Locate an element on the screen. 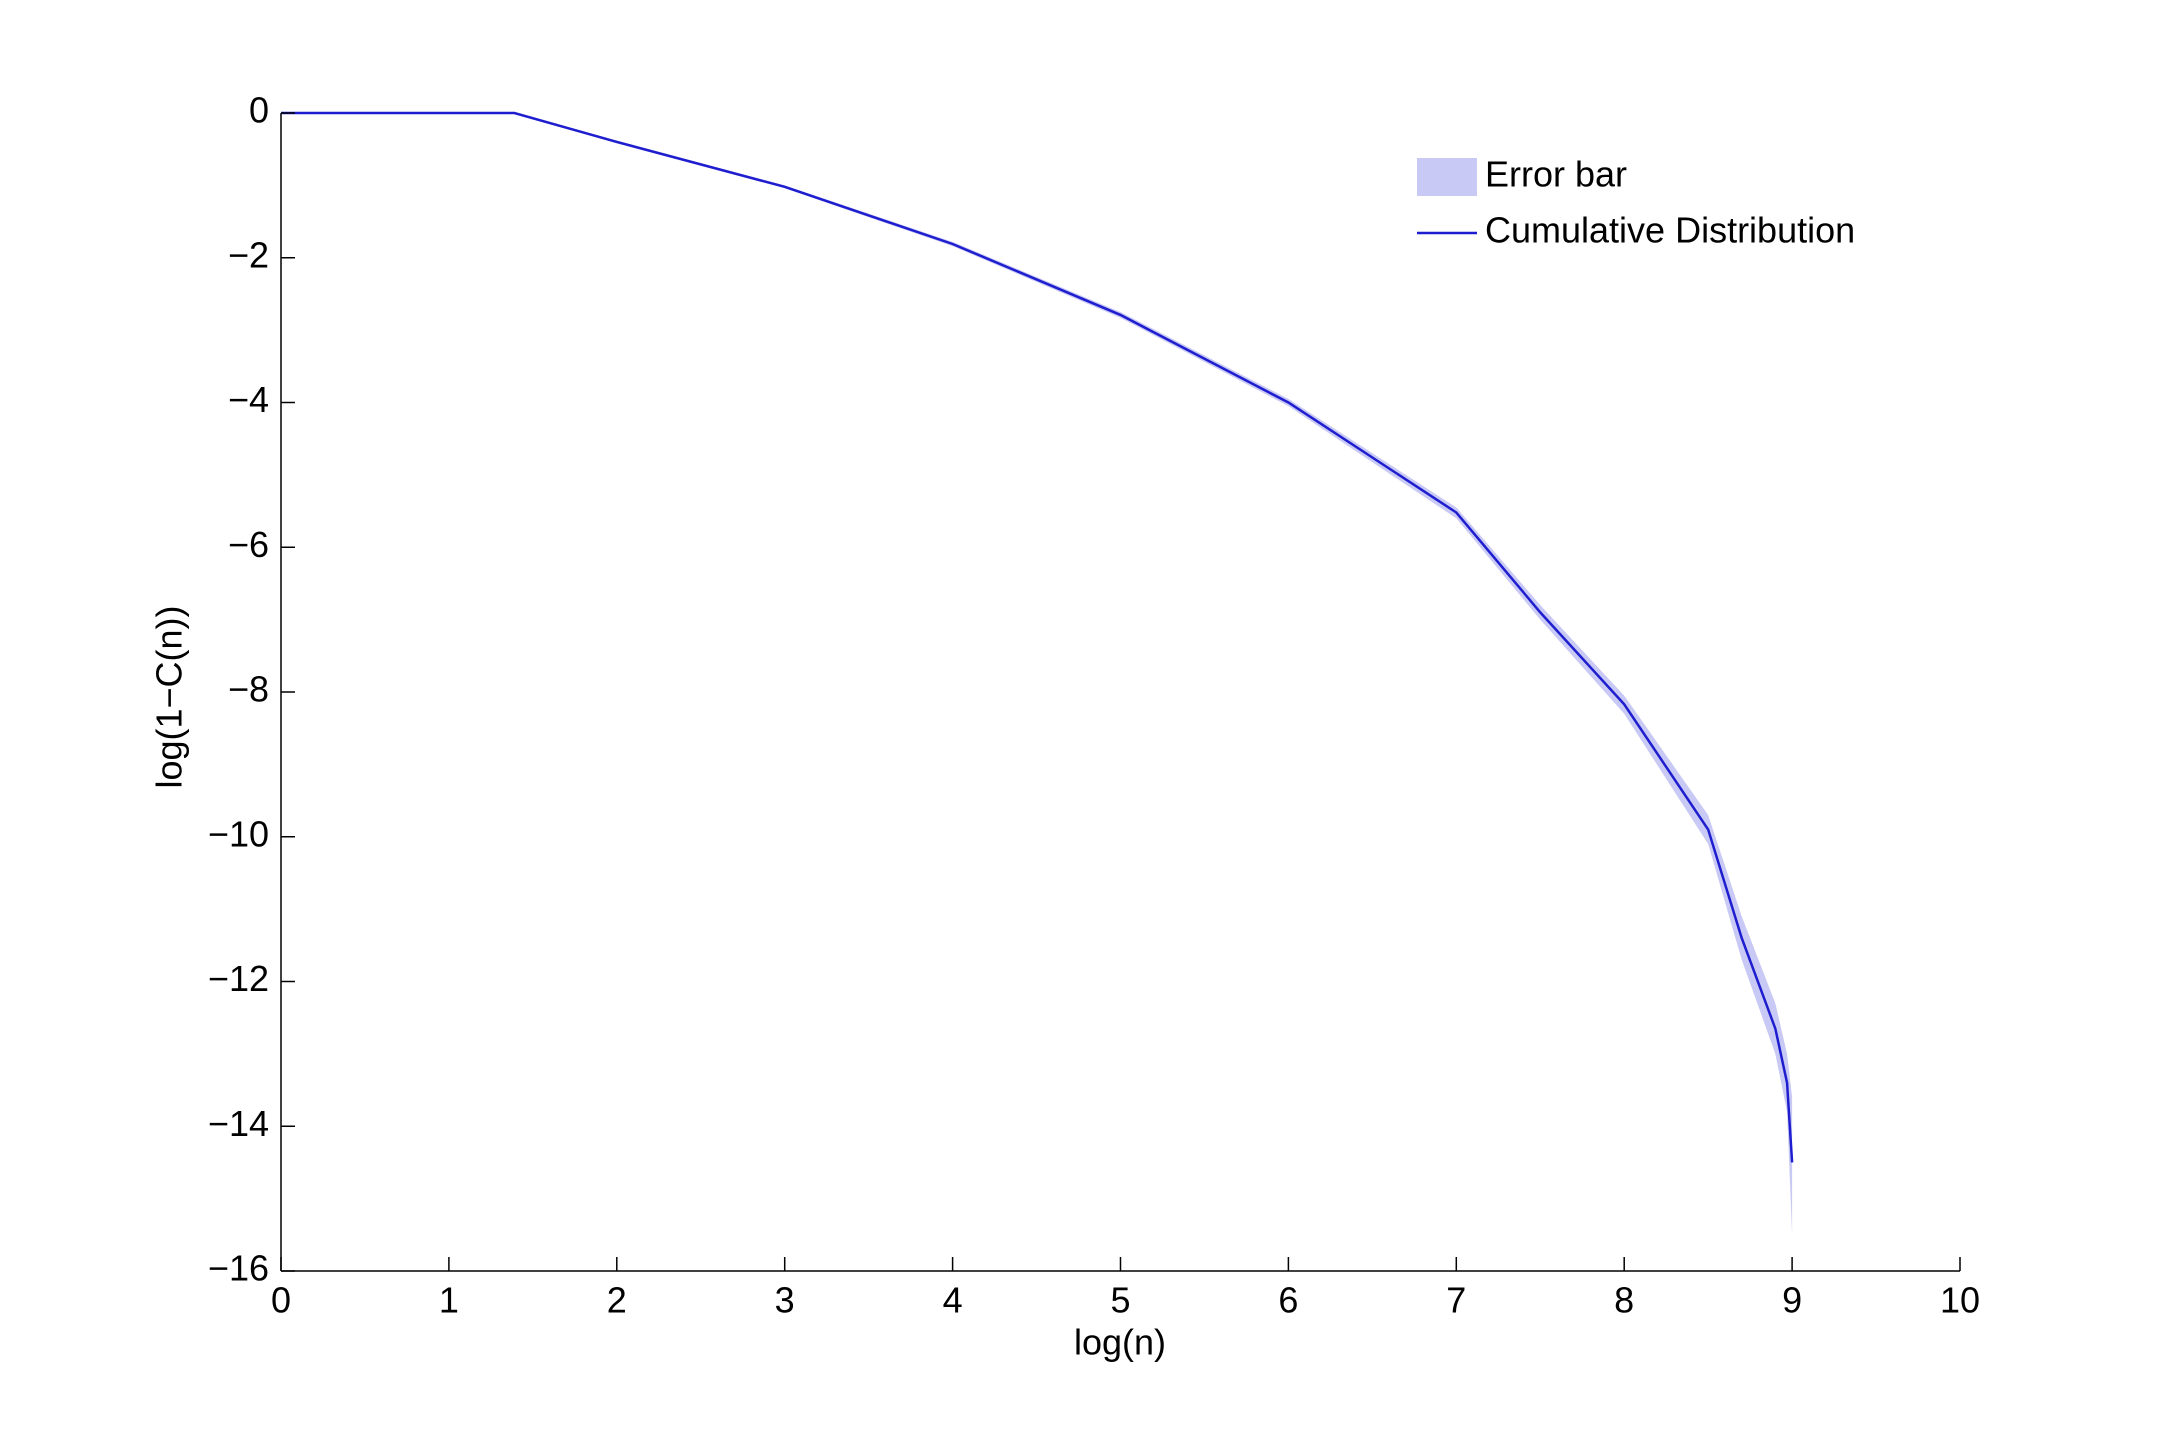 This screenshot has height=1431, width=2164. x-tick-label: 8 is located at coordinates (1624, 1300).